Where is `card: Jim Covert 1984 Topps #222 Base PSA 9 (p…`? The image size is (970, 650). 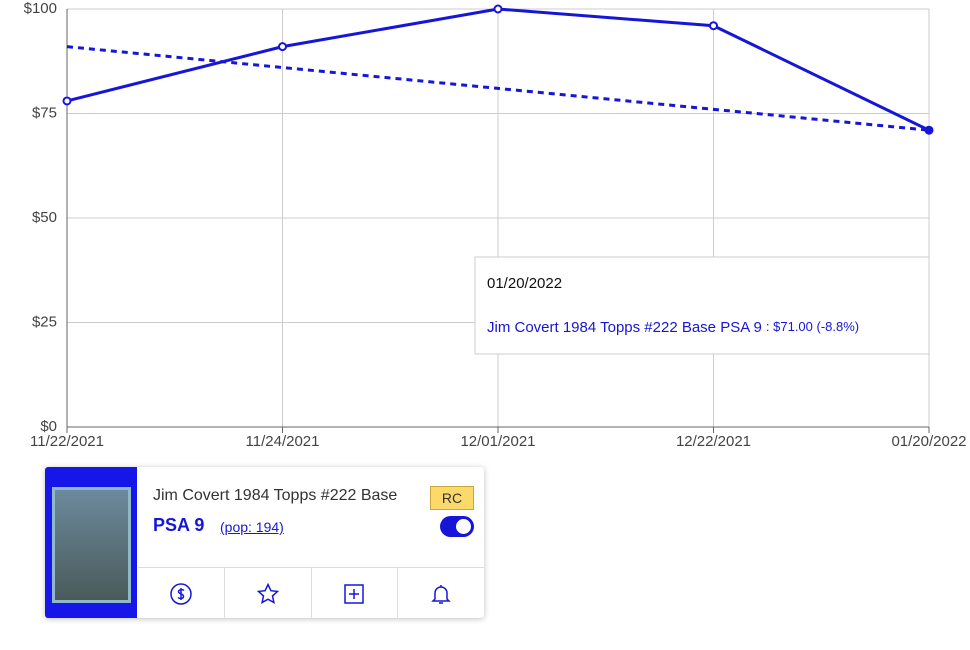
card: Jim Covert 1984 Topps #222 Base PSA 9 (p… is located at coordinates (264, 542).